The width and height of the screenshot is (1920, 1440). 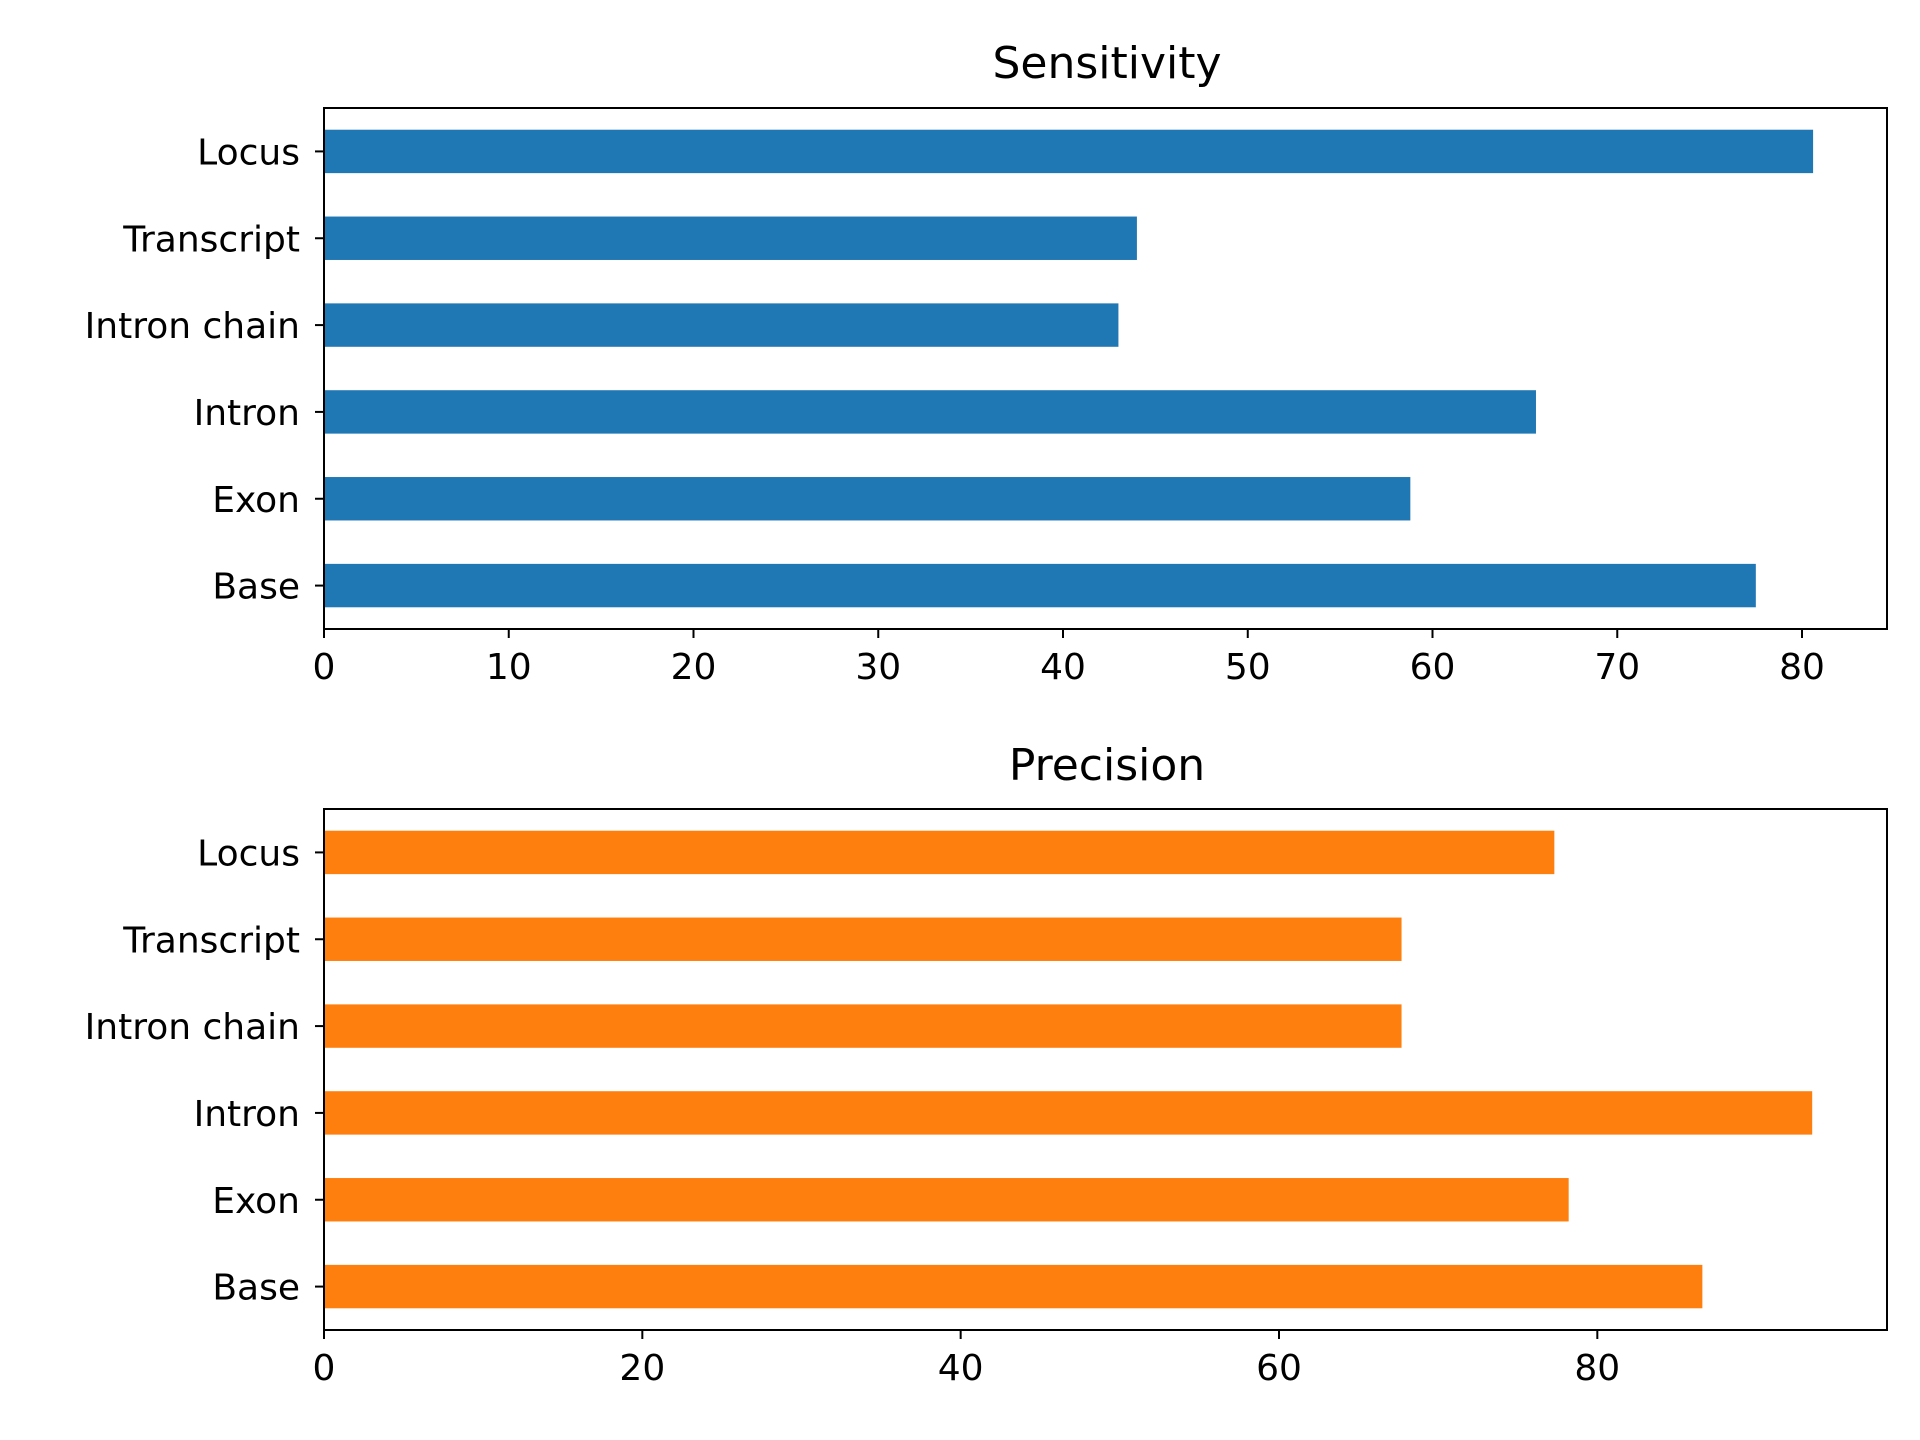 I want to click on sensitivity-xtick-label-60: 60, so click(x=1433, y=667).